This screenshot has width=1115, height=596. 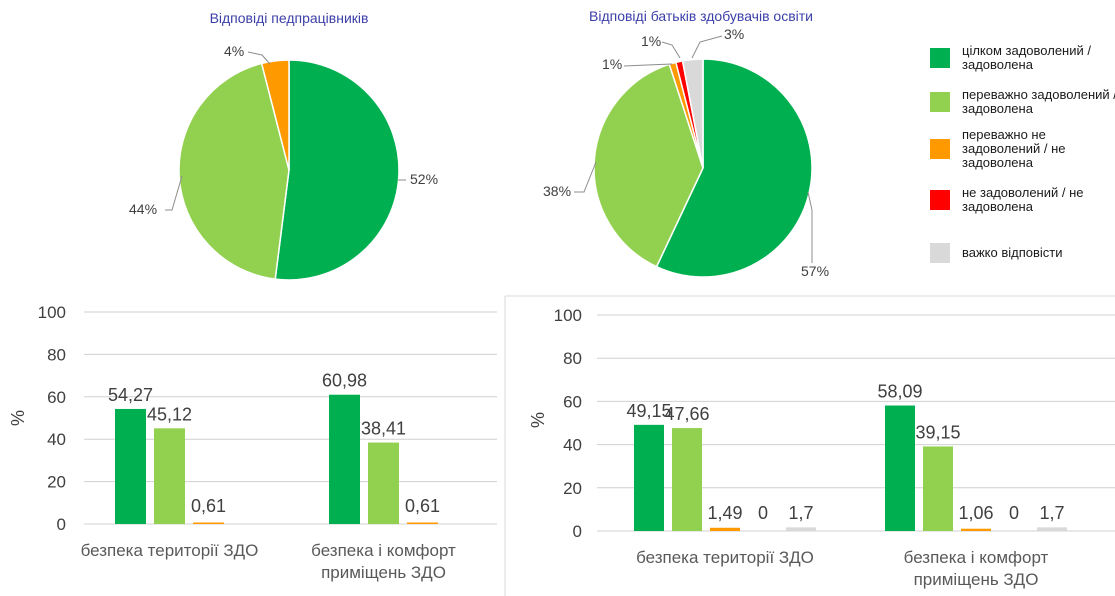 I want to click on legend-label-not-satisfied: не задоволений / не, so click(x=1023, y=192).